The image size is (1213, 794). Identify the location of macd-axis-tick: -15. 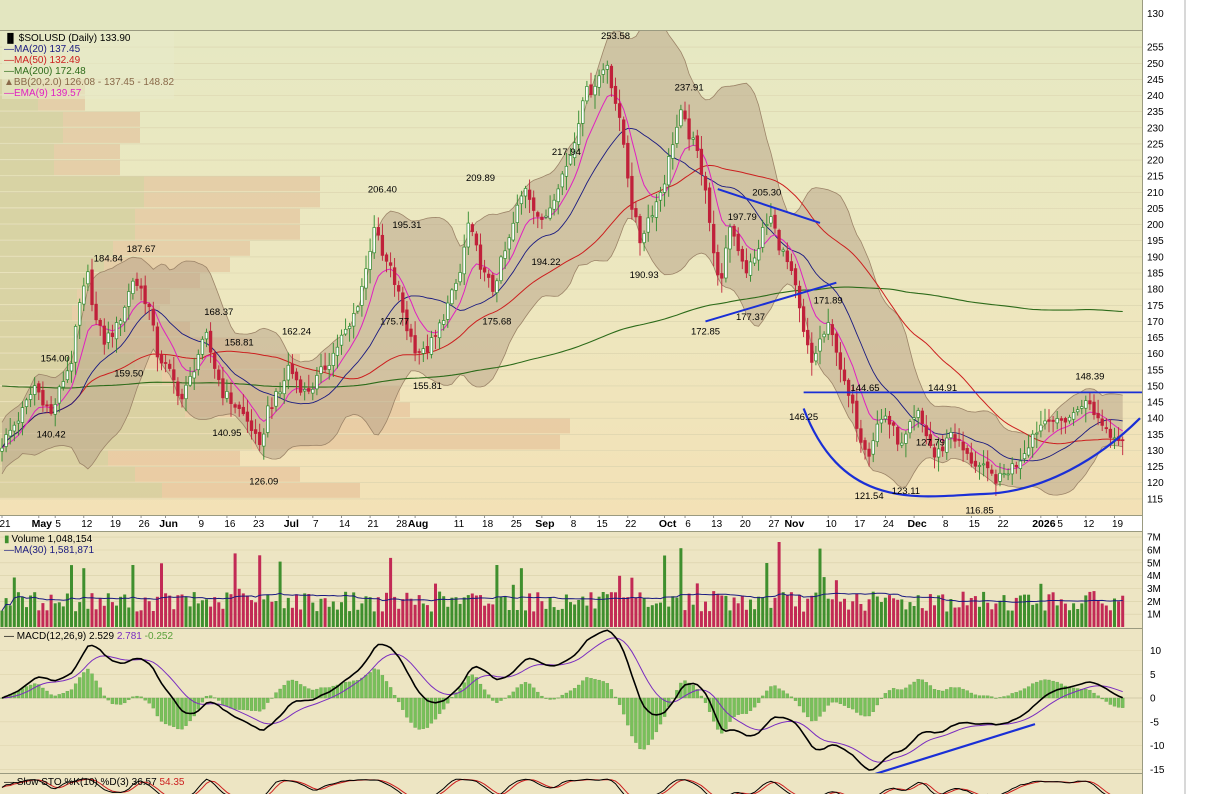
(1157, 770).